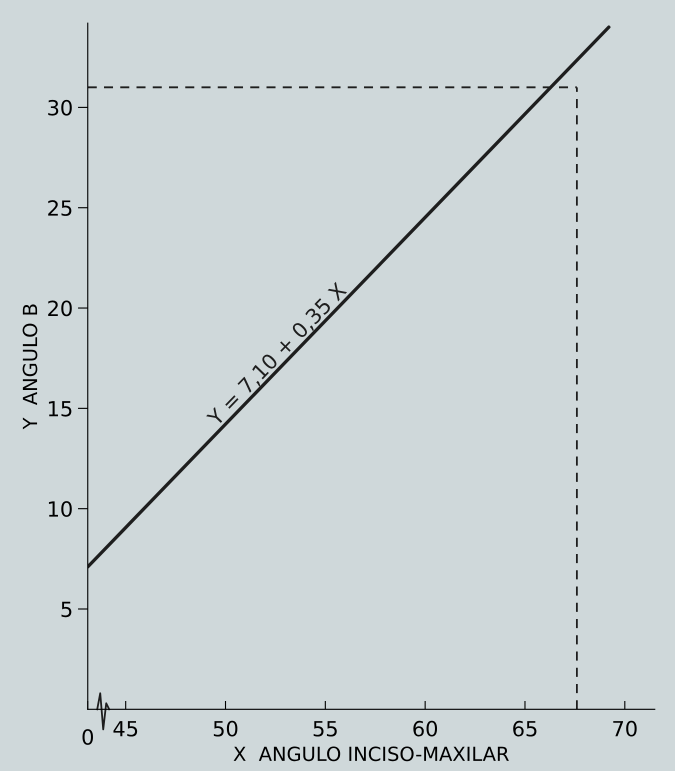 Image resolution: width=675 pixels, height=771 pixels. What do you see at coordinates (226, 728) in the screenshot?
I see `x-tick-label: 50` at bounding box center [226, 728].